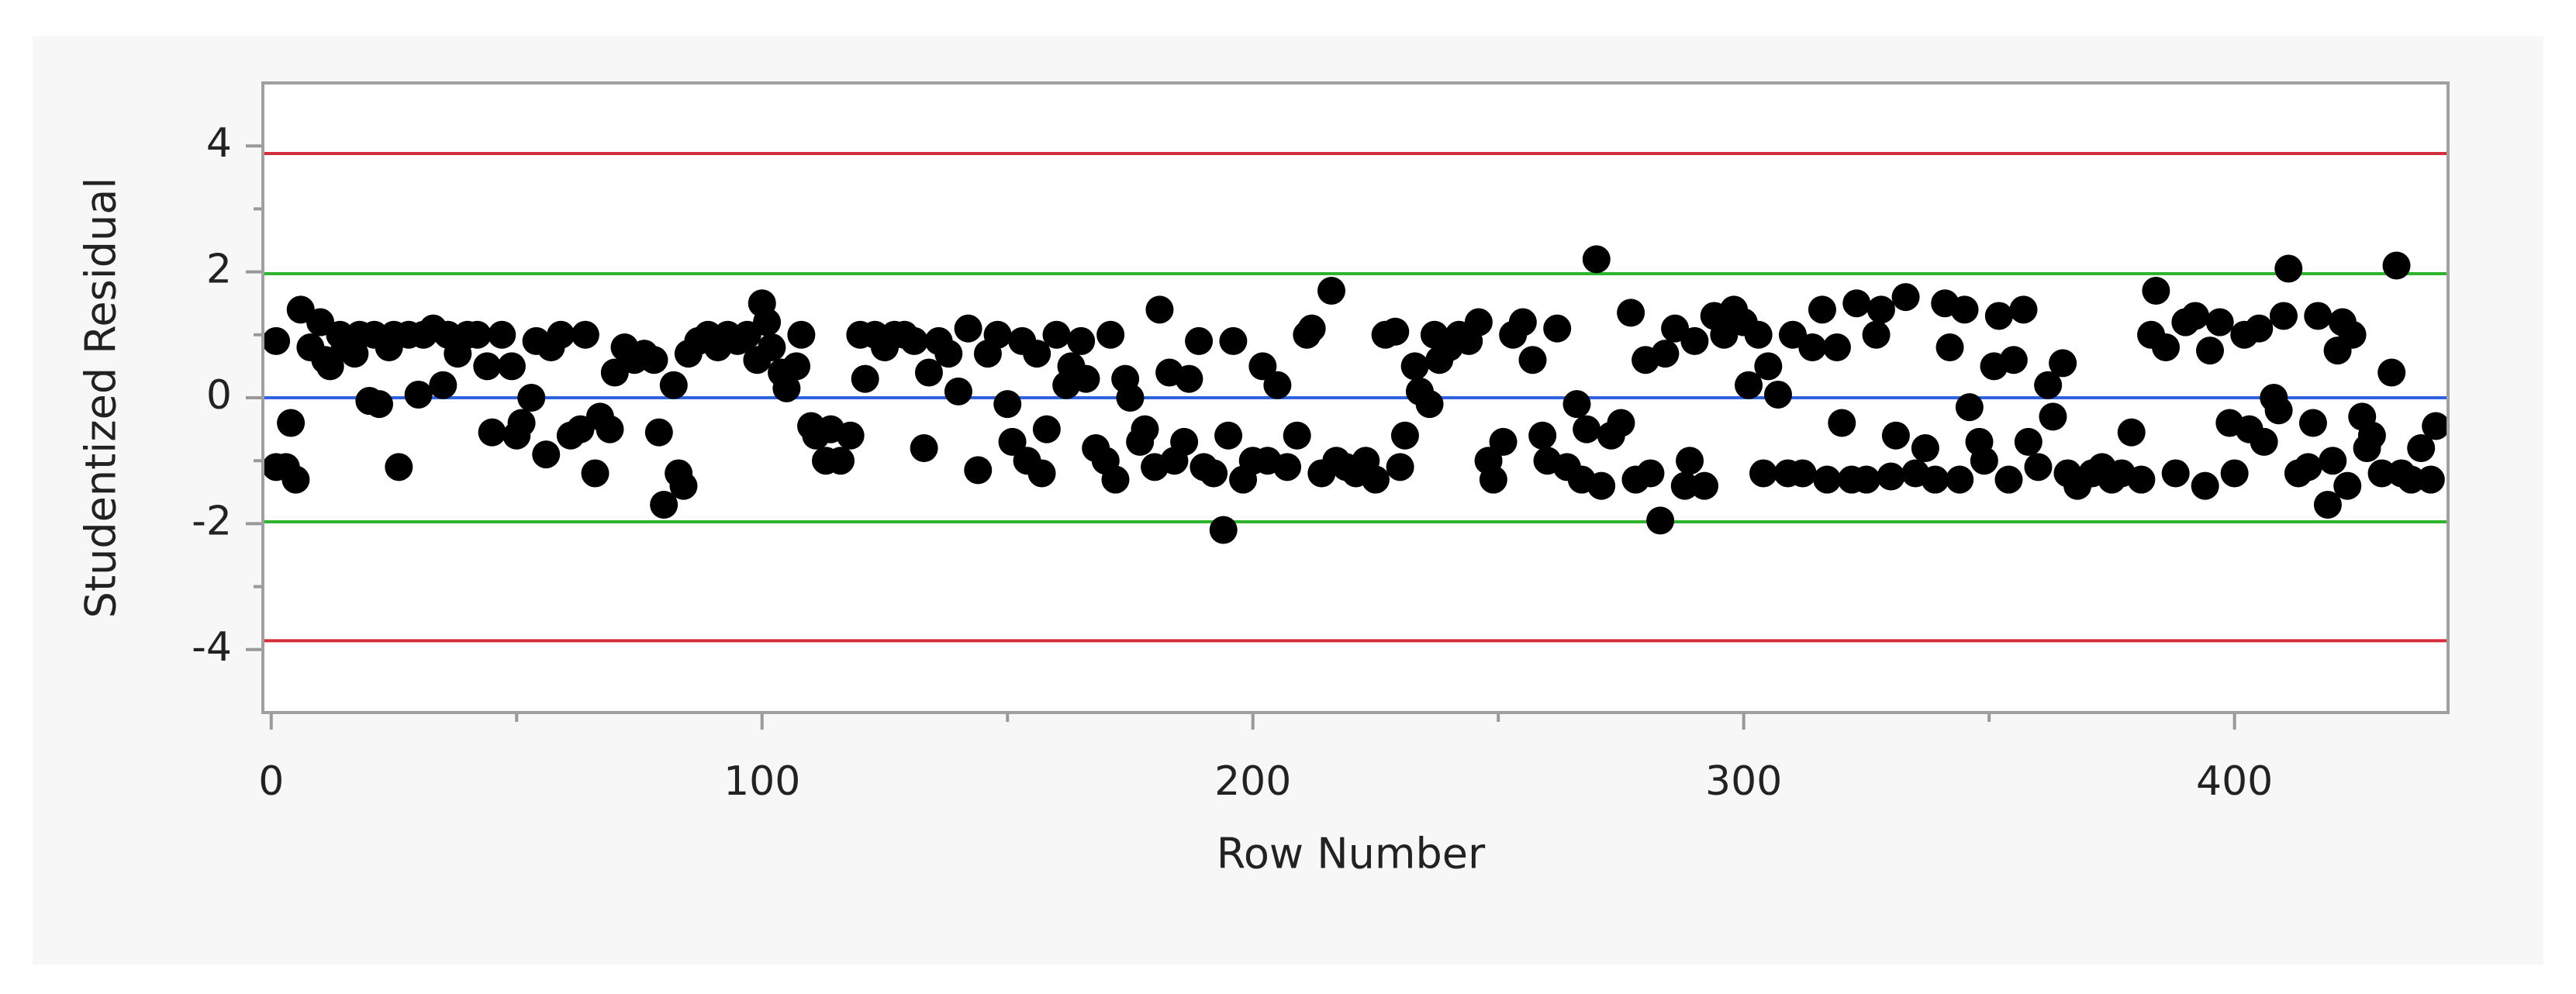 The height and width of the screenshot is (994, 2576). Describe the element at coordinates (2234, 781) in the screenshot. I see `x-tick-label: 400` at that location.